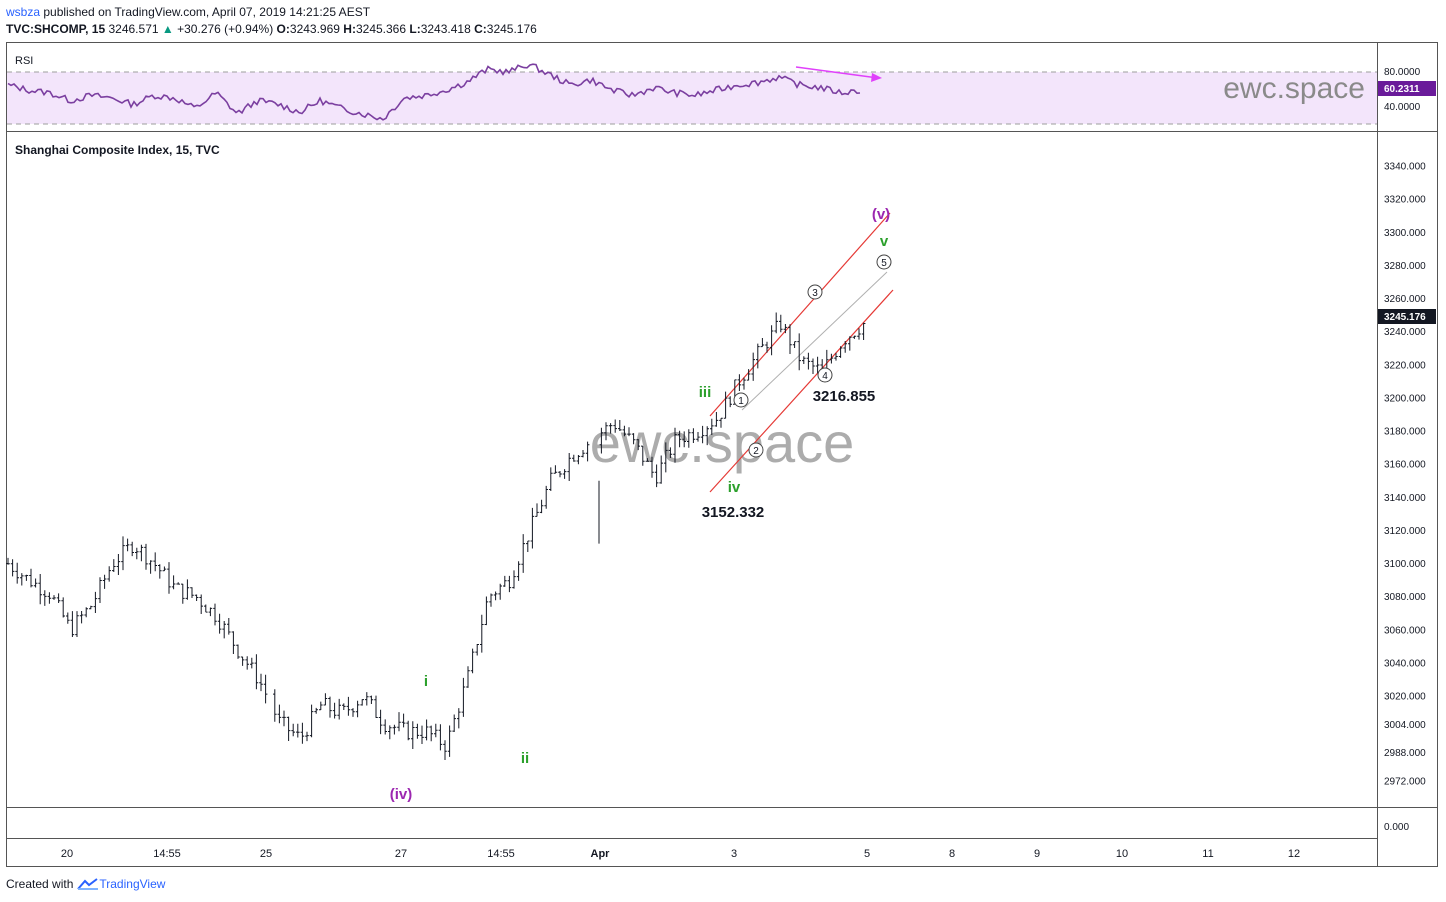 This screenshot has width=1446, height=902. Describe the element at coordinates (67, 854) in the screenshot. I see `time-label-20: 20` at that location.